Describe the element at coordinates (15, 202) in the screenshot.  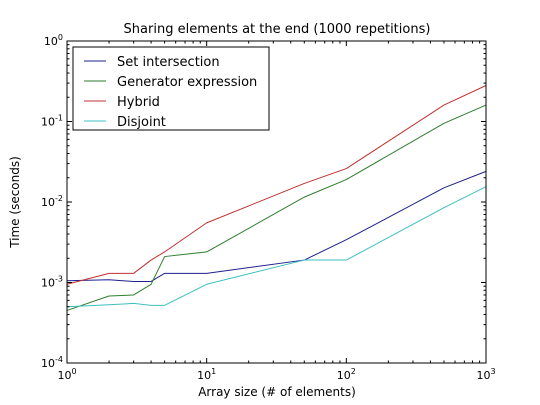
I see `y-axis-label: Time (seconds)` at that location.